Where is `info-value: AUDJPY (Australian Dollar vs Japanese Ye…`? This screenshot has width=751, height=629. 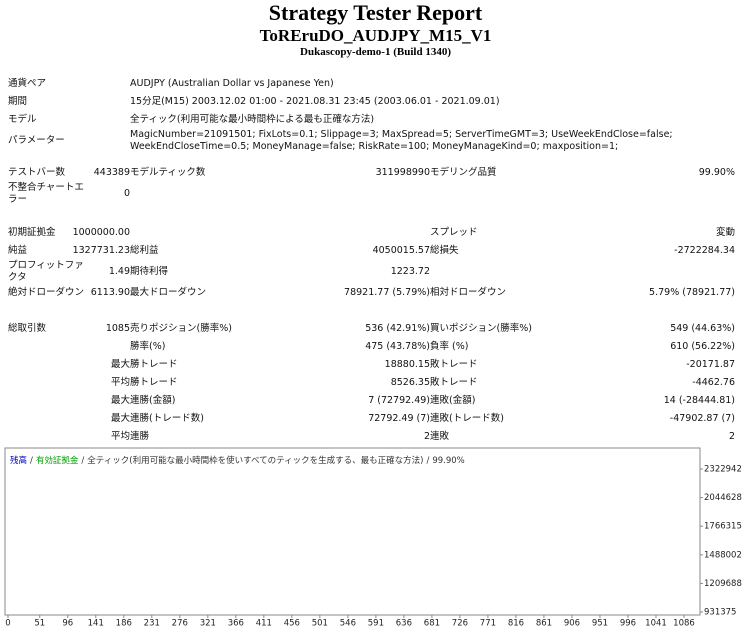 info-value: AUDJPY (Australian Dollar vs Japanese Ye… is located at coordinates (232, 83).